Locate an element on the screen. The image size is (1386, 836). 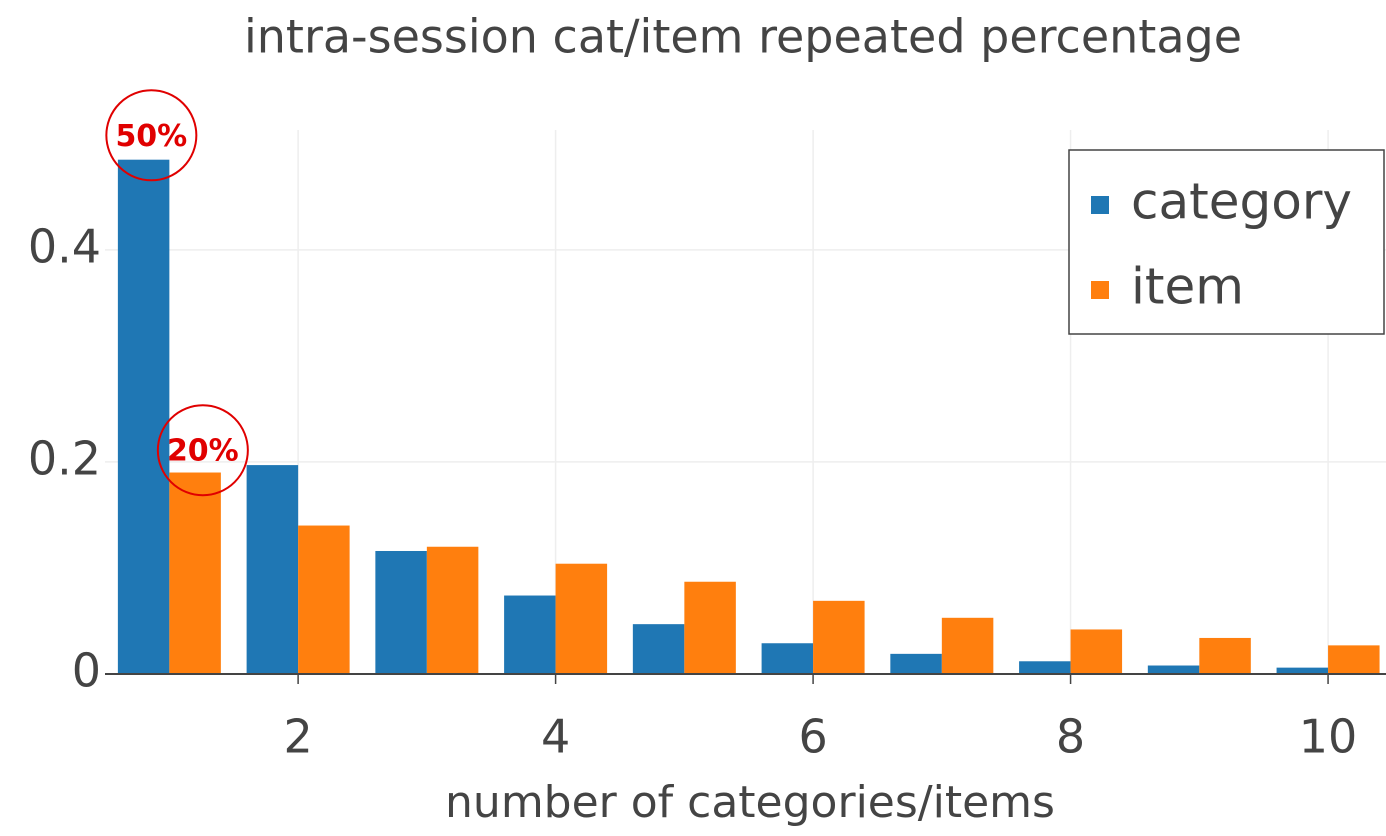
x-tick-label: 4 is located at coordinates (555, 737).